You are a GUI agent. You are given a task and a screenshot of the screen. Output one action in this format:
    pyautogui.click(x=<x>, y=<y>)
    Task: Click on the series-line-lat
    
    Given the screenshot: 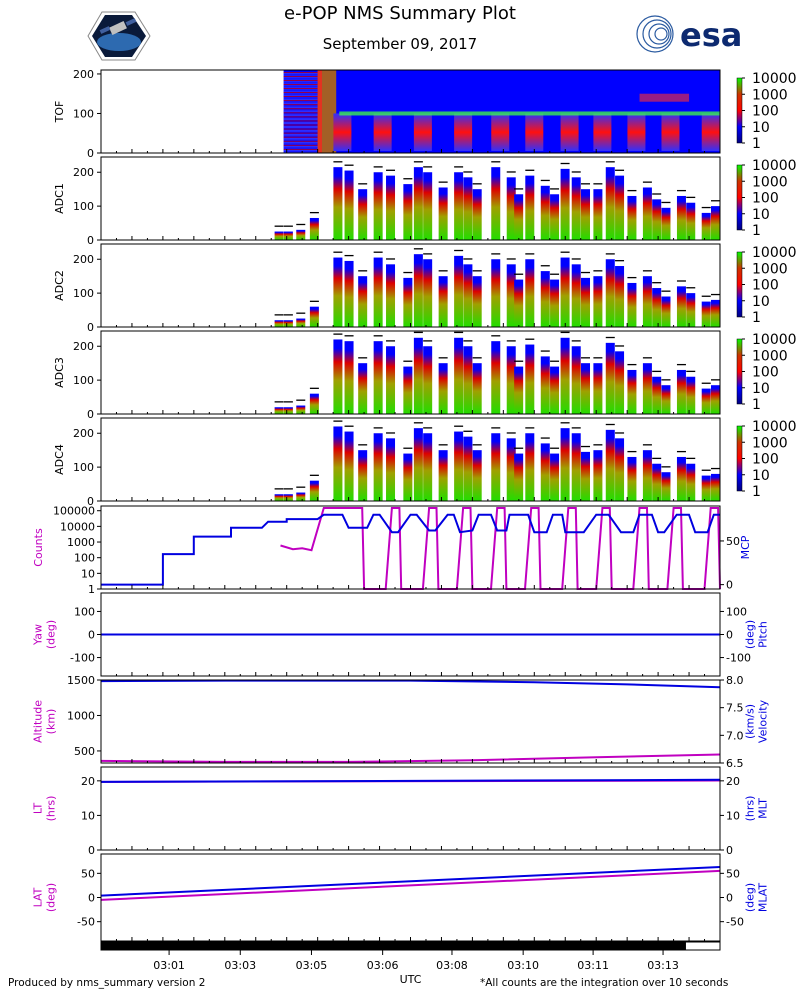 What is the action you would take?
    pyautogui.click(x=410, y=885)
    